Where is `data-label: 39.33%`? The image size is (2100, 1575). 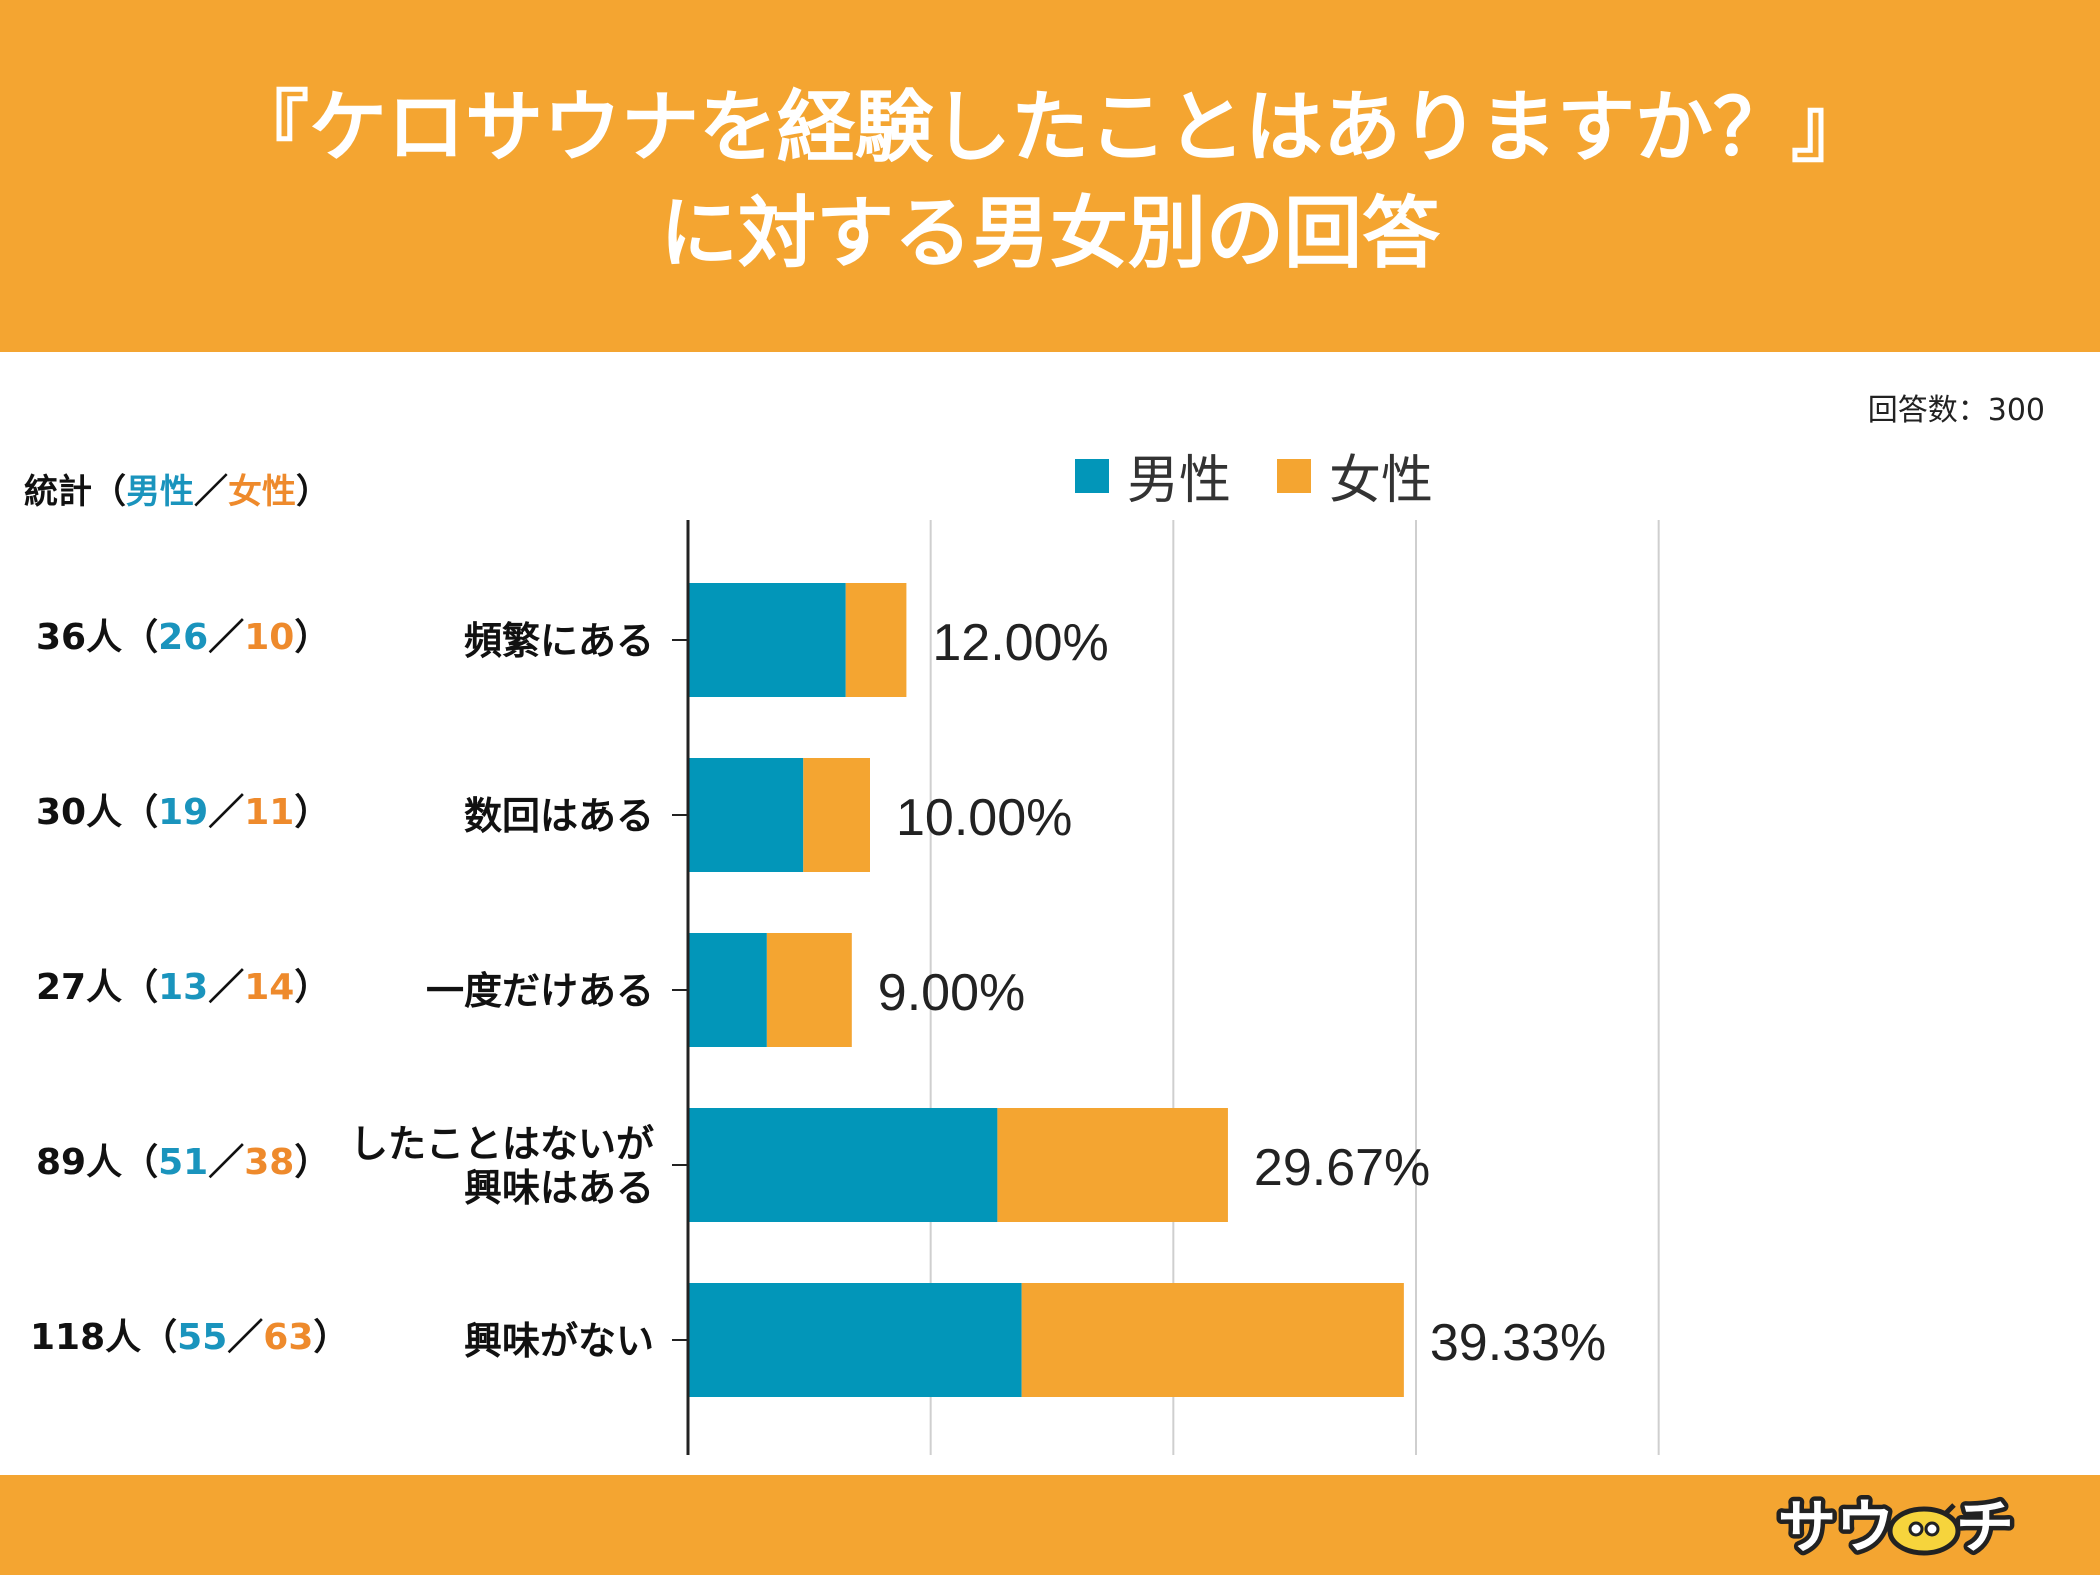
data-label: 39.33% is located at coordinates (1518, 1343).